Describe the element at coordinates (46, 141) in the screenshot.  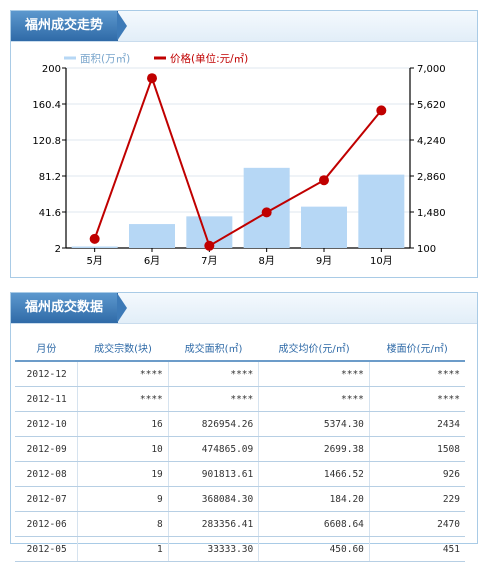
I see `left-tick-label: 120.8` at that location.